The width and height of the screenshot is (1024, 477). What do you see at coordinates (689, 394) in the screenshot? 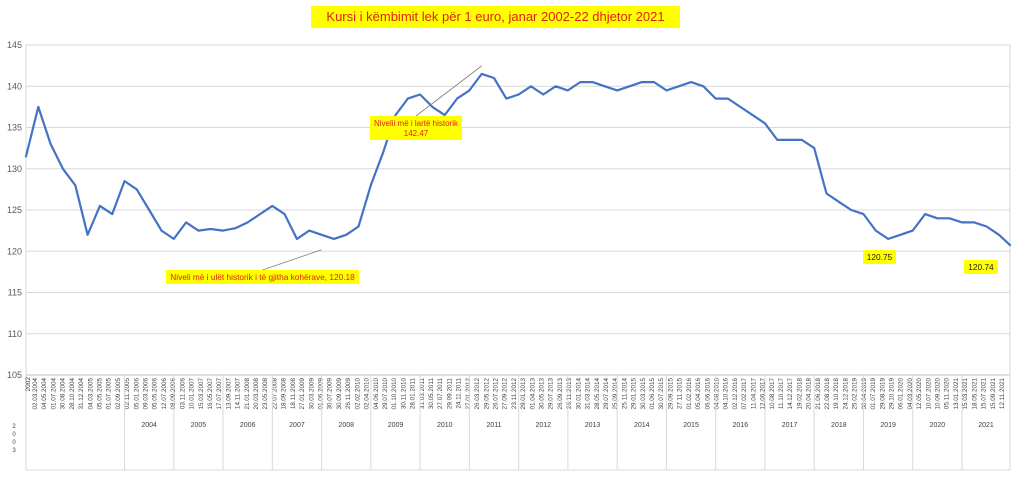
I see `x-date-label: 01.02.2016` at bounding box center [689, 394].